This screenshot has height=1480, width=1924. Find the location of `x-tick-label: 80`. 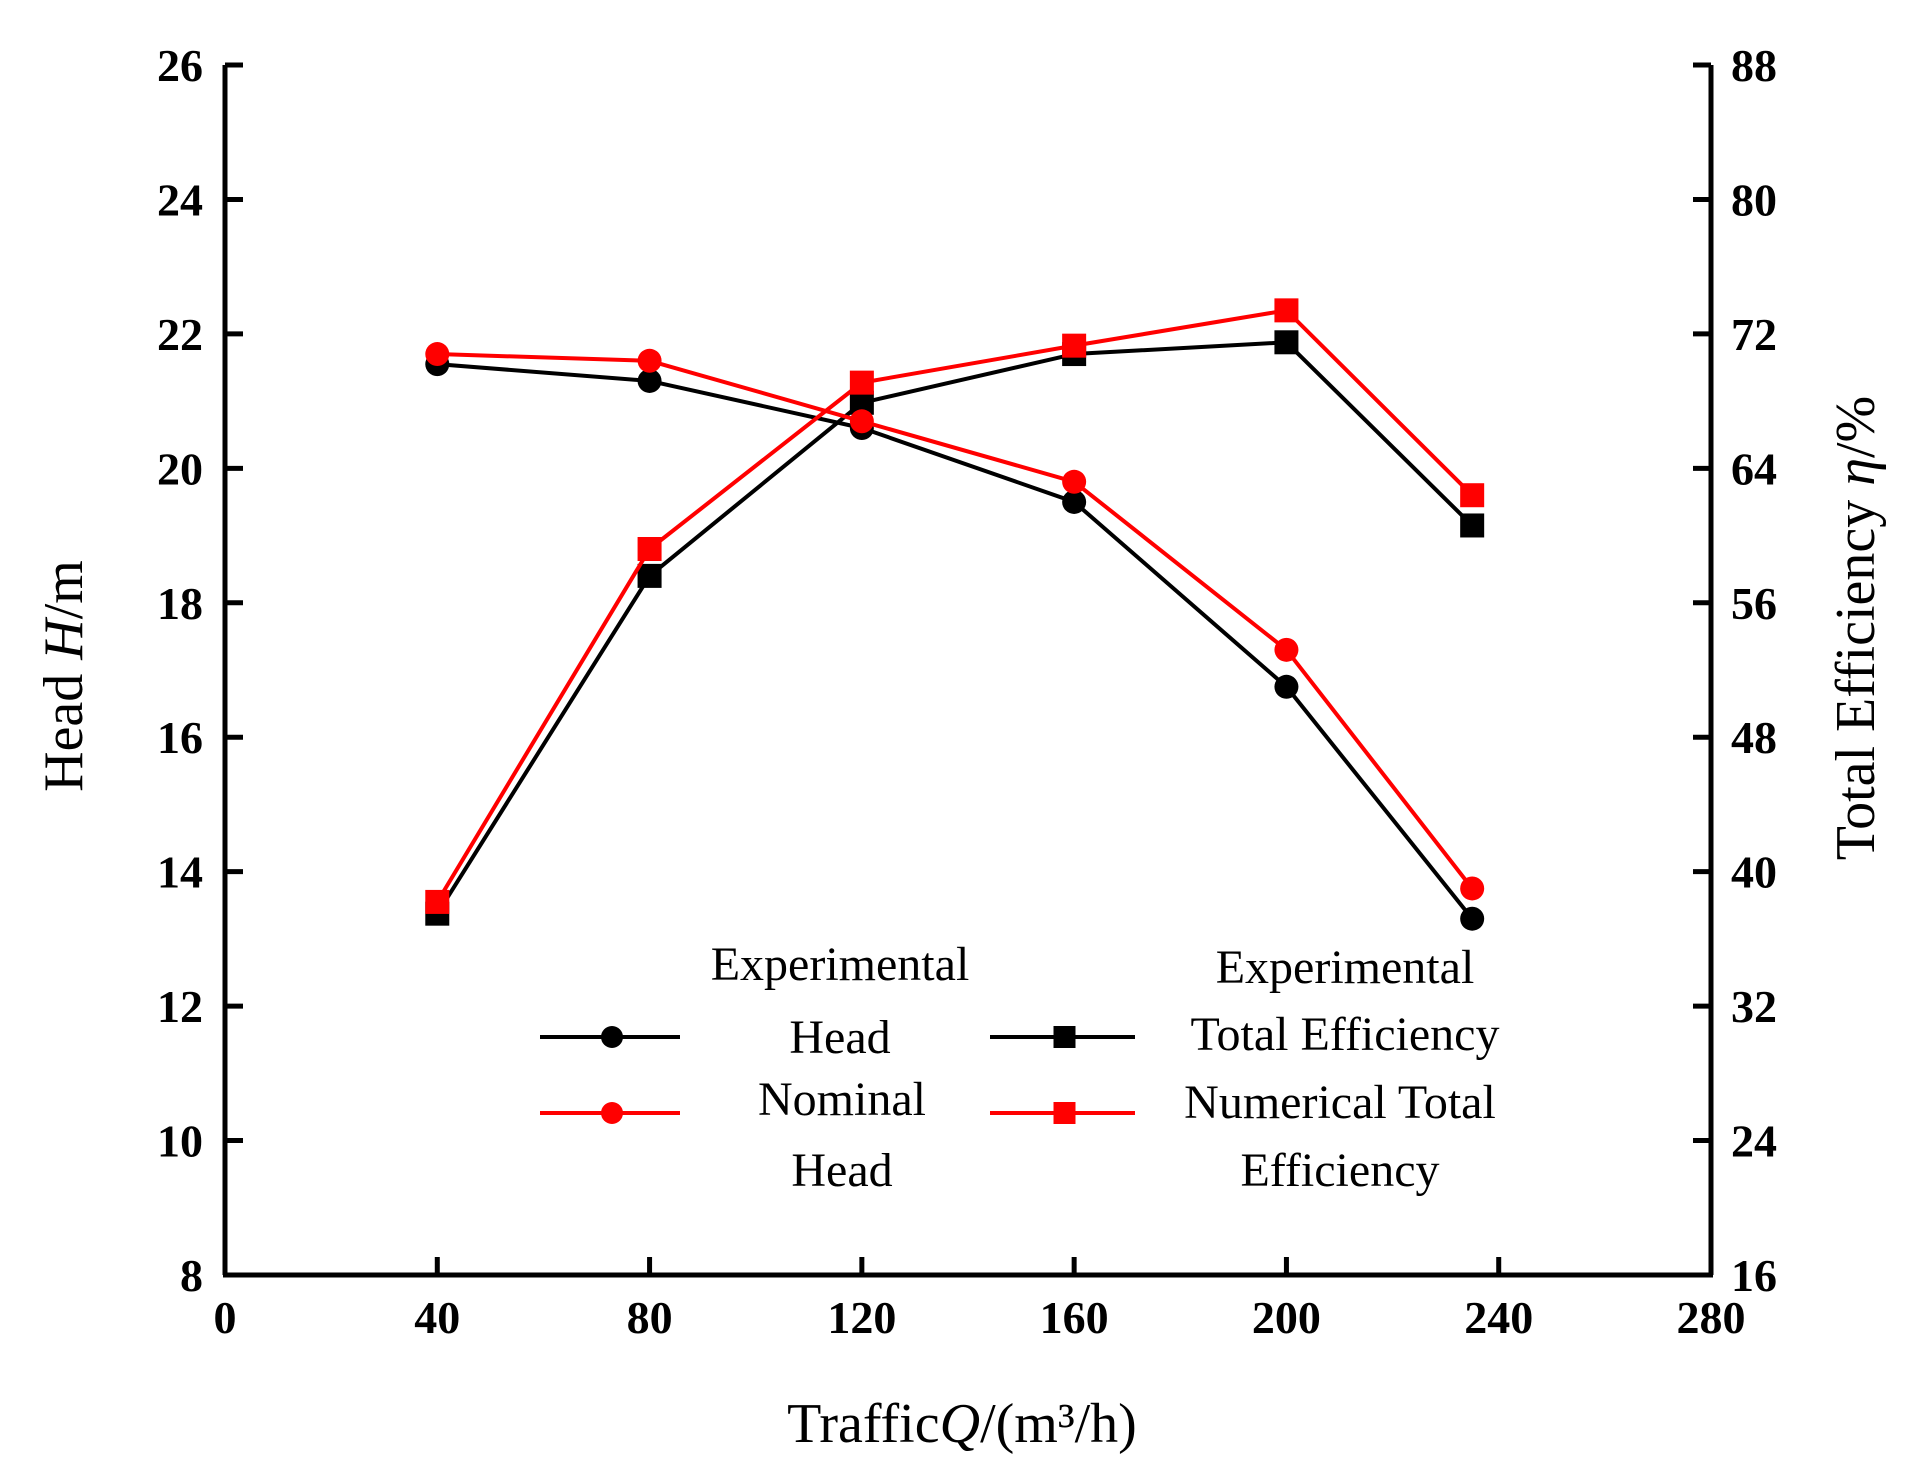

x-tick-label: 80 is located at coordinates (650, 1317).